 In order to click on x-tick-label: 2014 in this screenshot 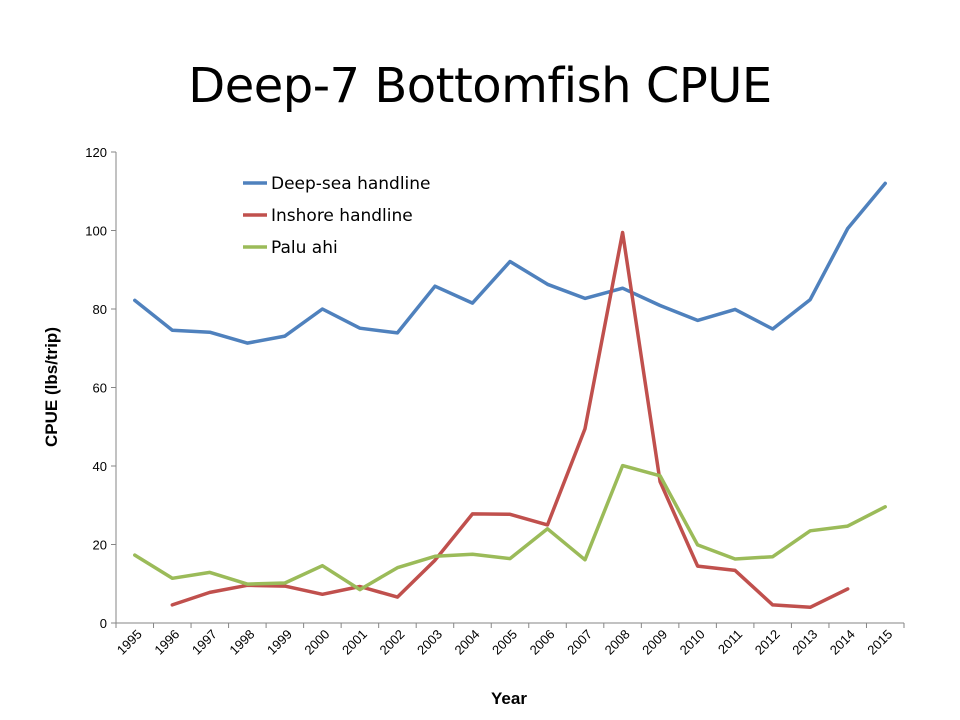, I will do `click(842, 642)`.